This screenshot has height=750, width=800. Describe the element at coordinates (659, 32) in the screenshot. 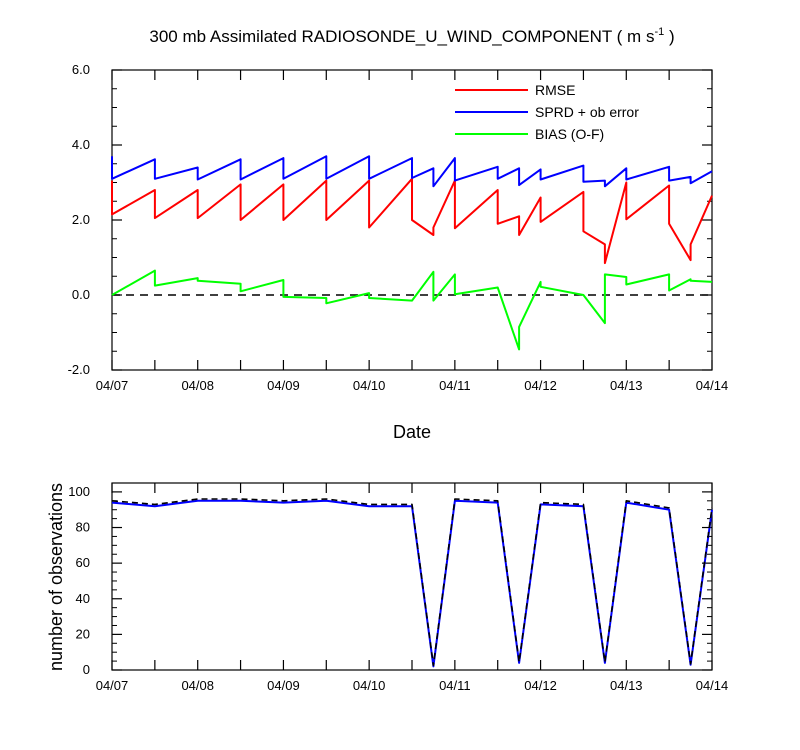

I see `chart-title-superscript: -1` at that location.